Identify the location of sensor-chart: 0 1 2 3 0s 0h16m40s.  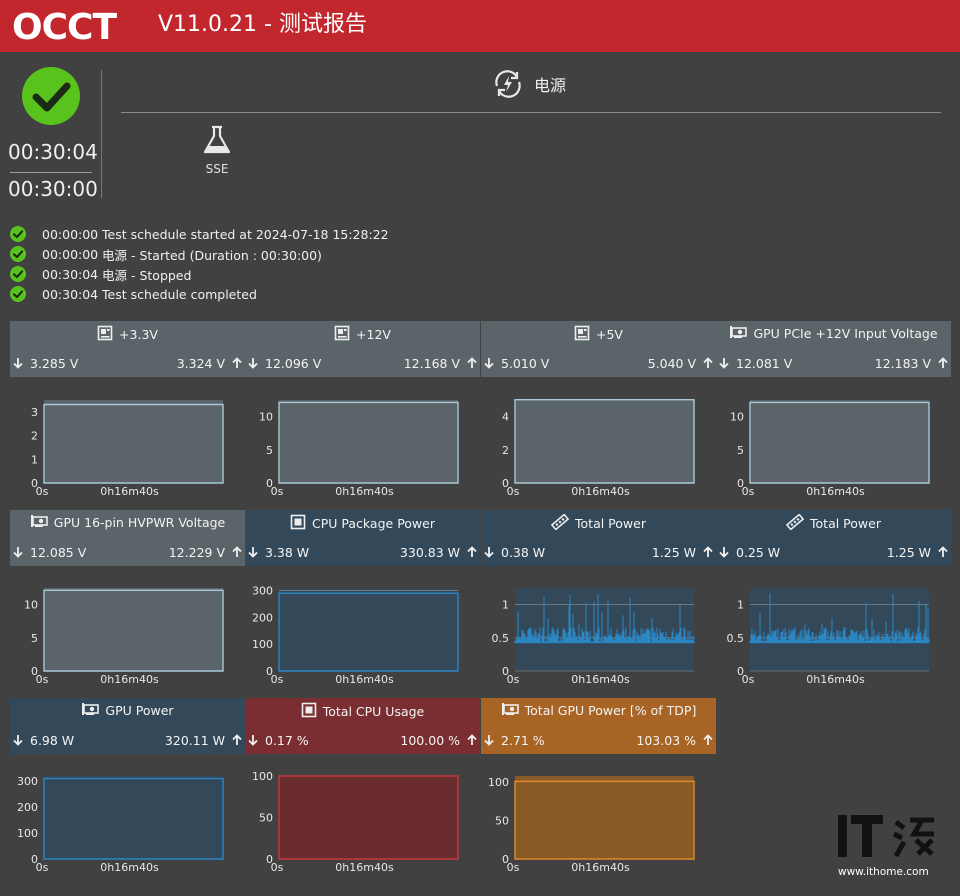
(127, 448).